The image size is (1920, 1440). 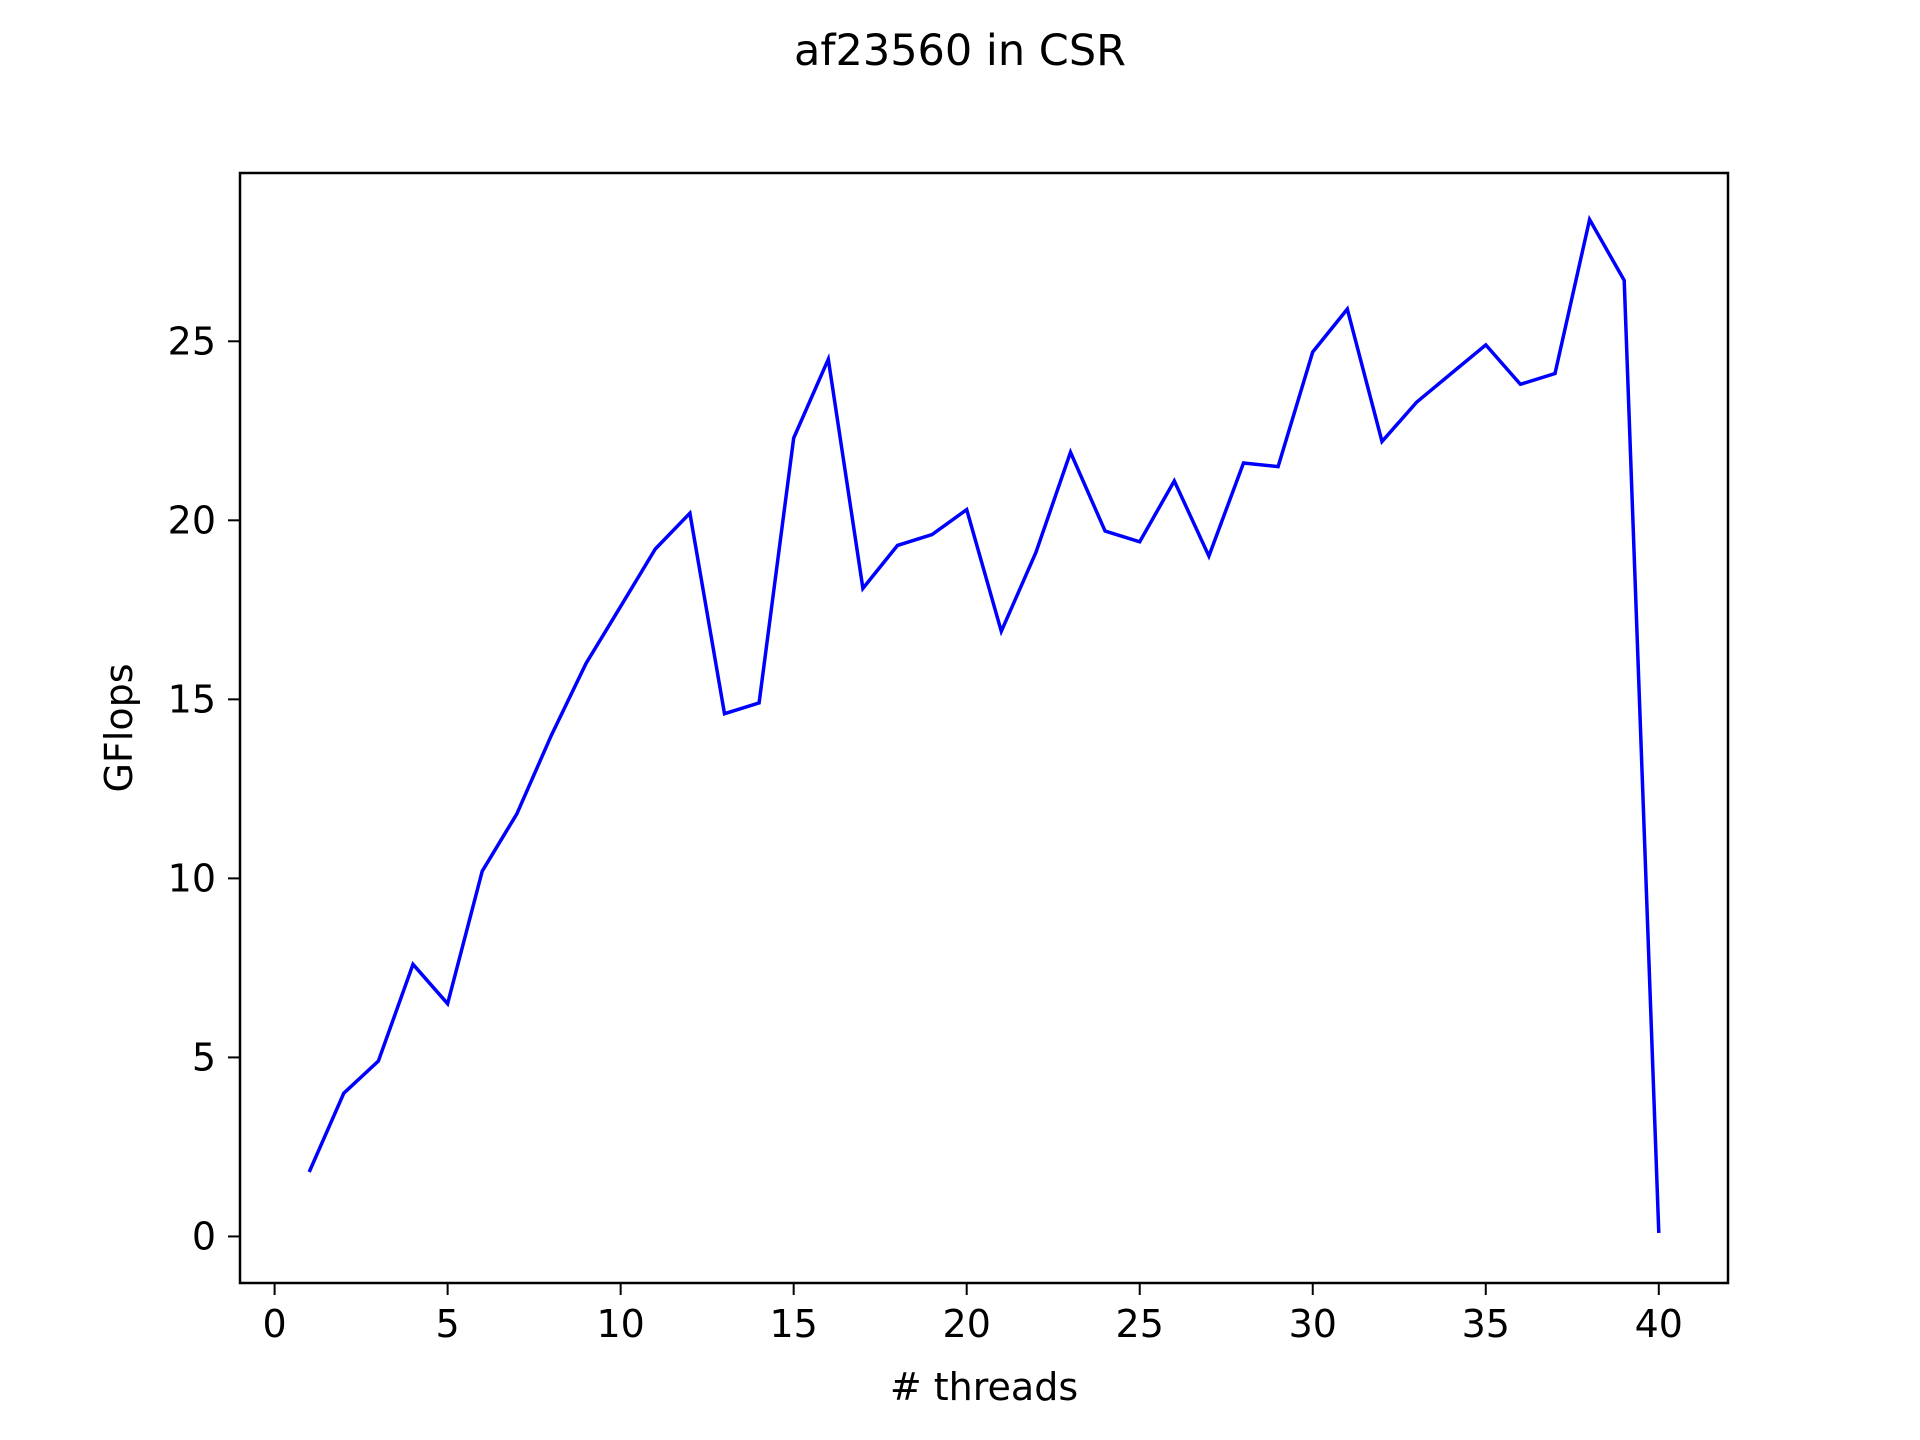 I want to click on x-tick-label: 0, so click(x=275, y=1324).